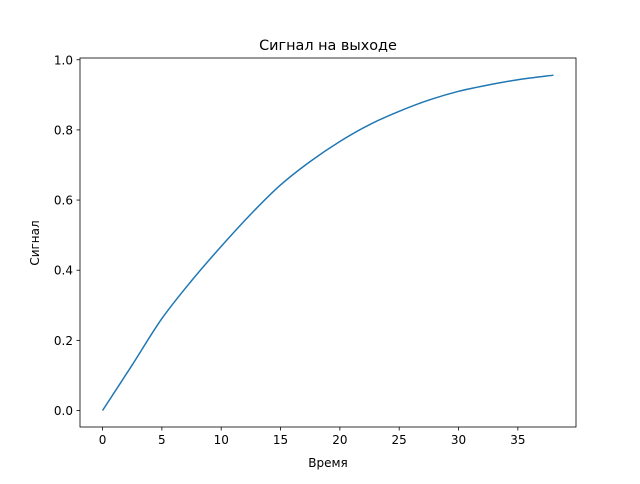  What do you see at coordinates (399, 440) in the screenshot?
I see `x-tick-label: 25` at bounding box center [399, 440].